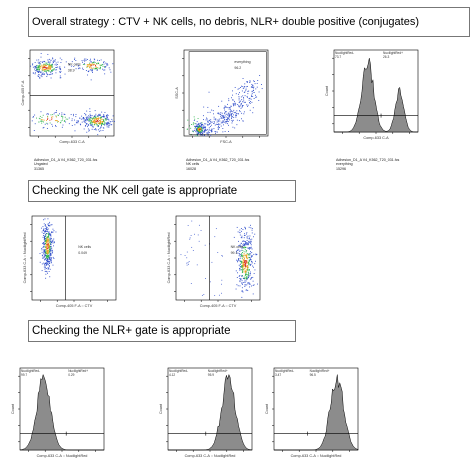 The height and width of the screenshot is (474, 474). I want to click on gate-pos-label: NucilightRed+, so click(320, 371).